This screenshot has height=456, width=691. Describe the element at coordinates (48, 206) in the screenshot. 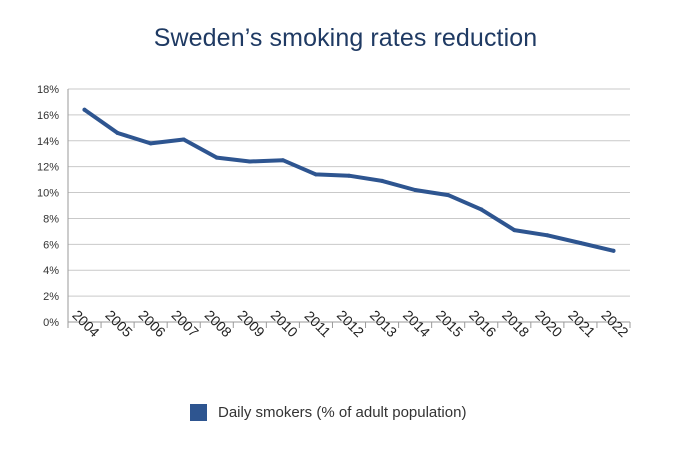

I see `y-axis-ticks: 0% 2% 4% 6% 8% 10% 12% 14% 16% 18%` at that location.